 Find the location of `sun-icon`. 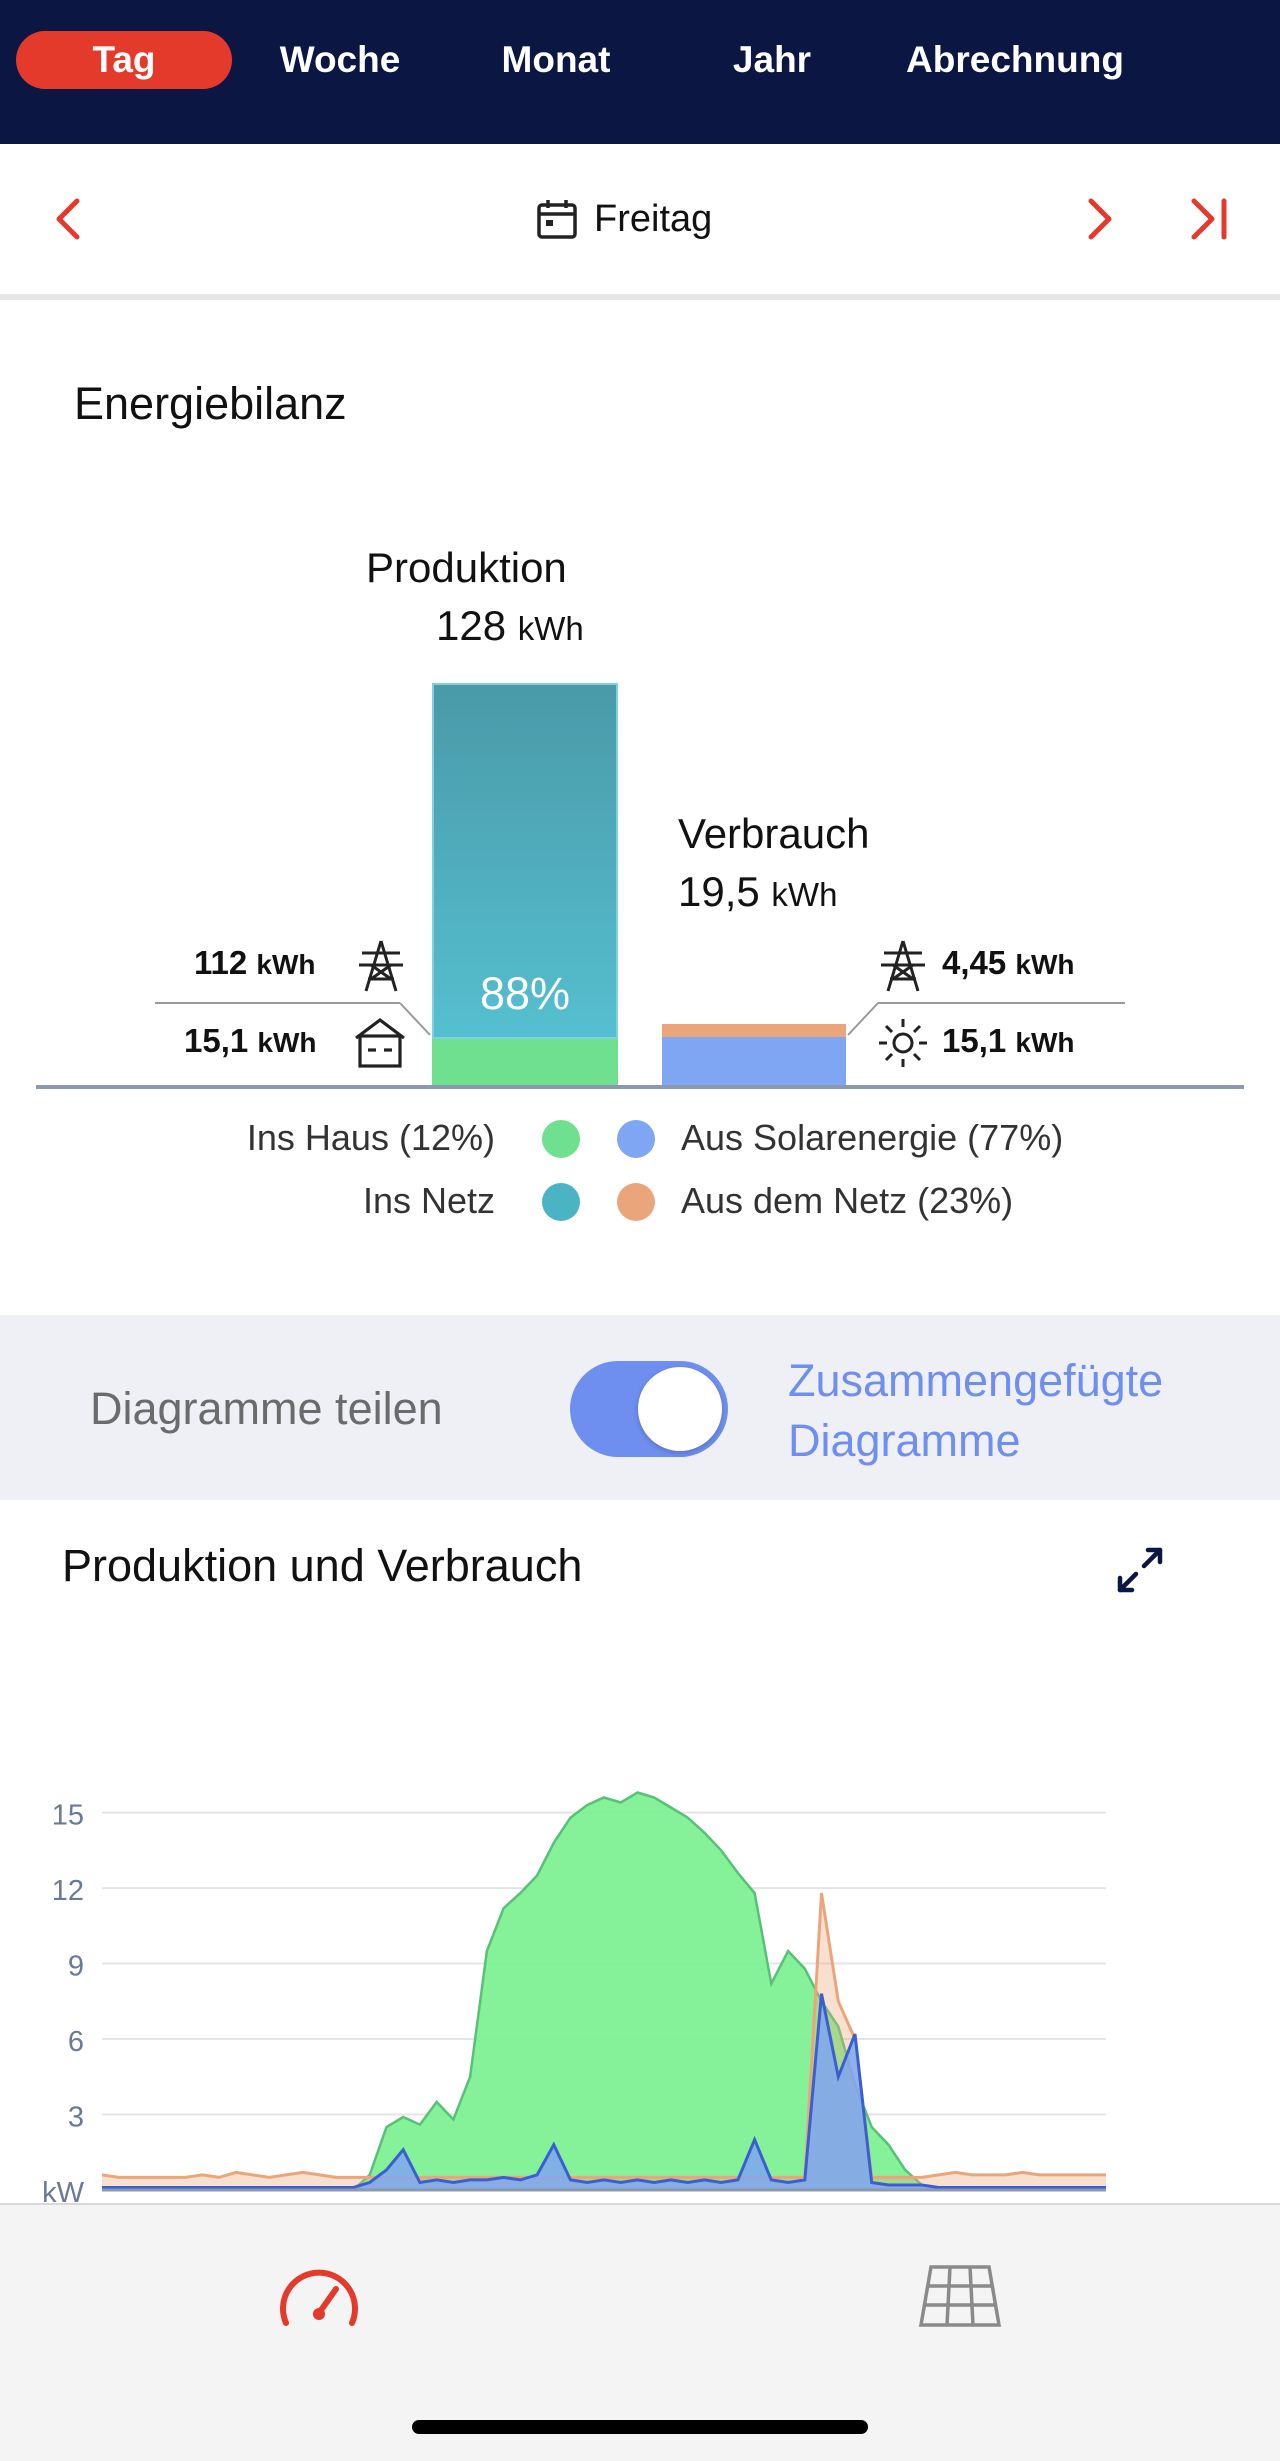

sun-icon is located at coordinates (903, 1043).